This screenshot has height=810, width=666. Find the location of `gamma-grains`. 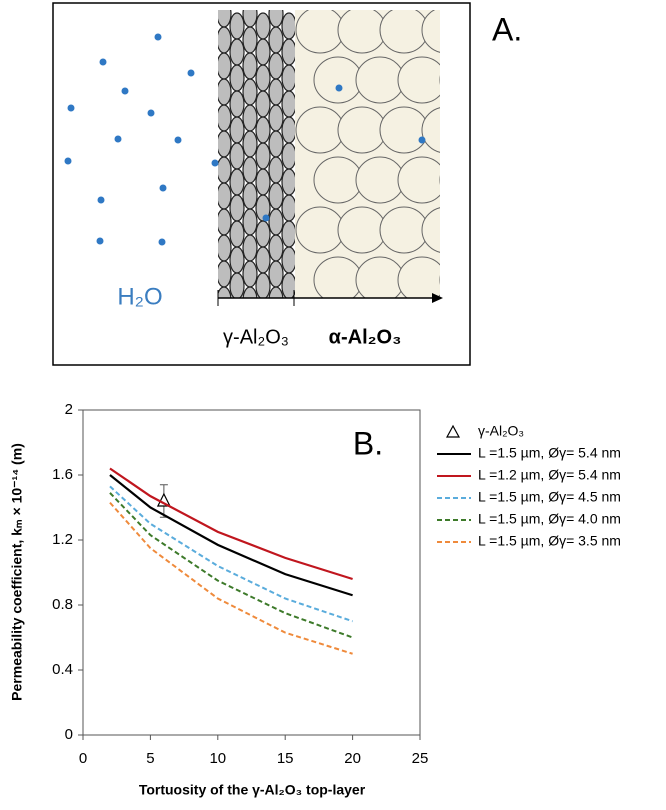

gamma-grains is located at coordinates (256, 154).